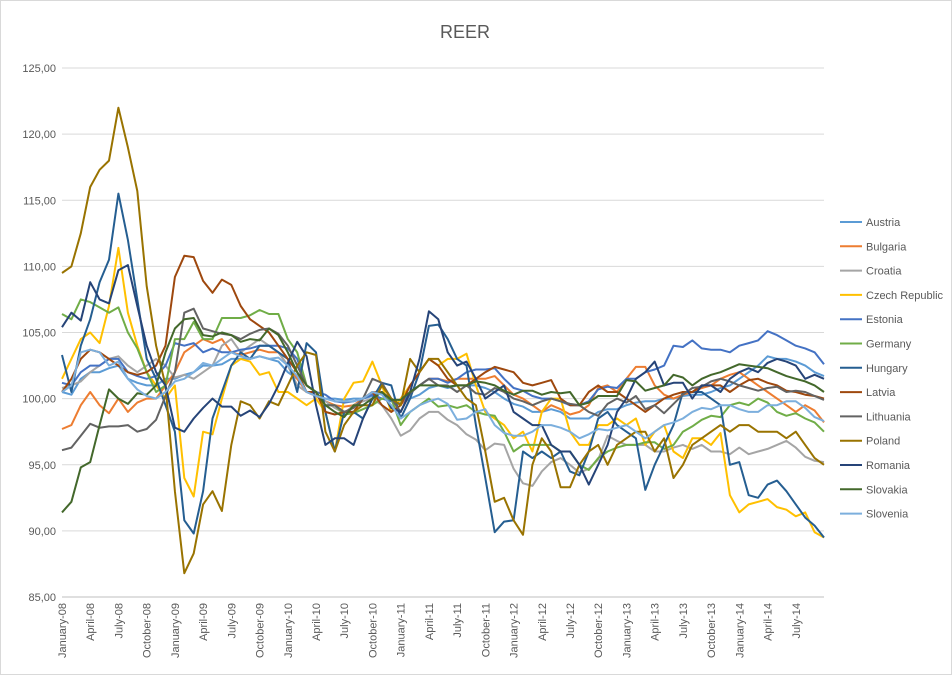  I want to click on legend-label: Latvia, so click(881, 393).